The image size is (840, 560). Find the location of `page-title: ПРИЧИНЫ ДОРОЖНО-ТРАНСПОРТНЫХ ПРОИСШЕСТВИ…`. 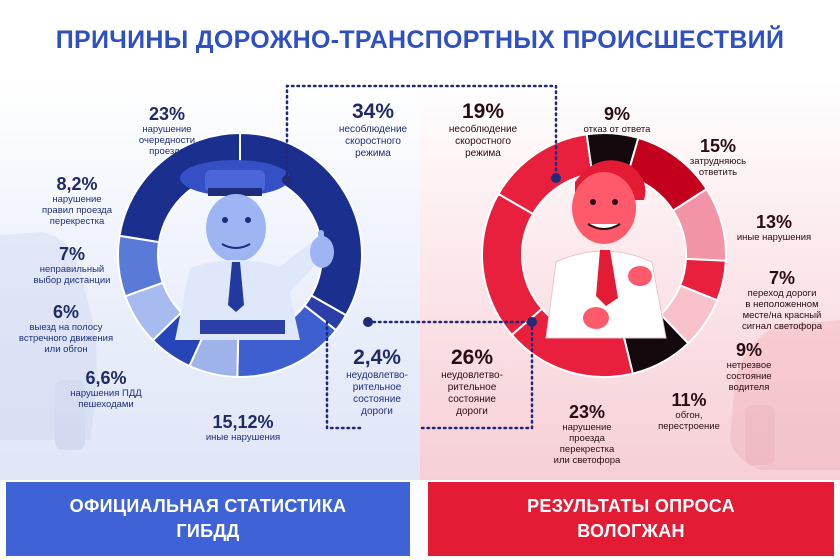

page-title: ПРИЧИНЫ ДОРОЖНО-ТРАНСПОРТНЫХ ПРОИСШЕСТВИ… is located at coordinates (420, 40).